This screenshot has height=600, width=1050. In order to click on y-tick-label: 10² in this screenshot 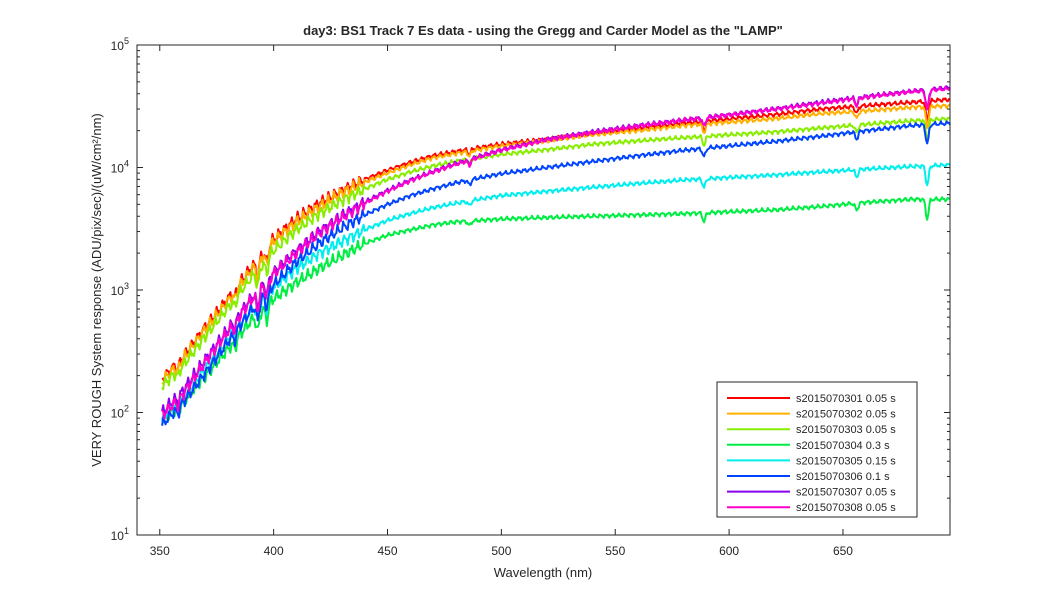, I will do `click(120, 412)`.